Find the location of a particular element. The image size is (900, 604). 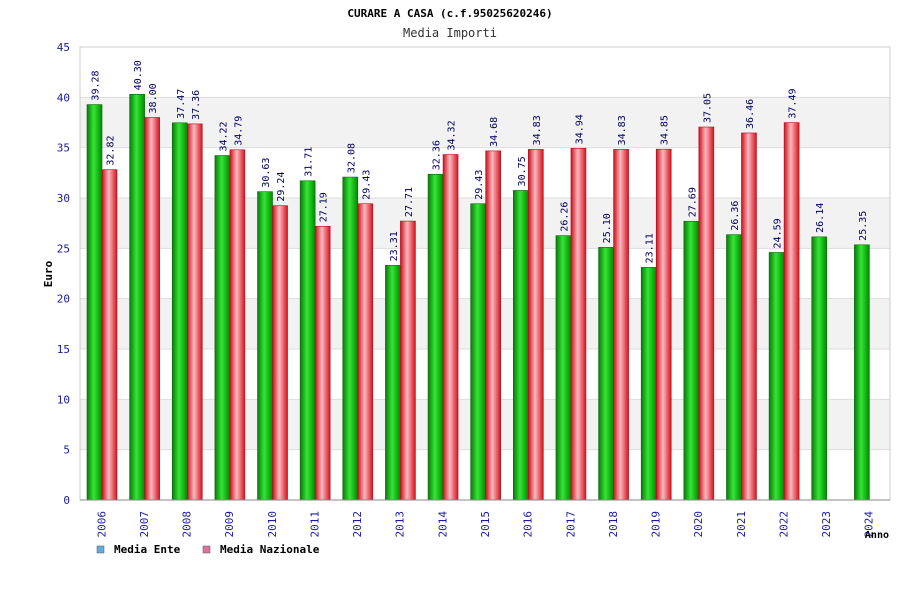

x-tick-label: 2019 is located at coordinates (656, 524).